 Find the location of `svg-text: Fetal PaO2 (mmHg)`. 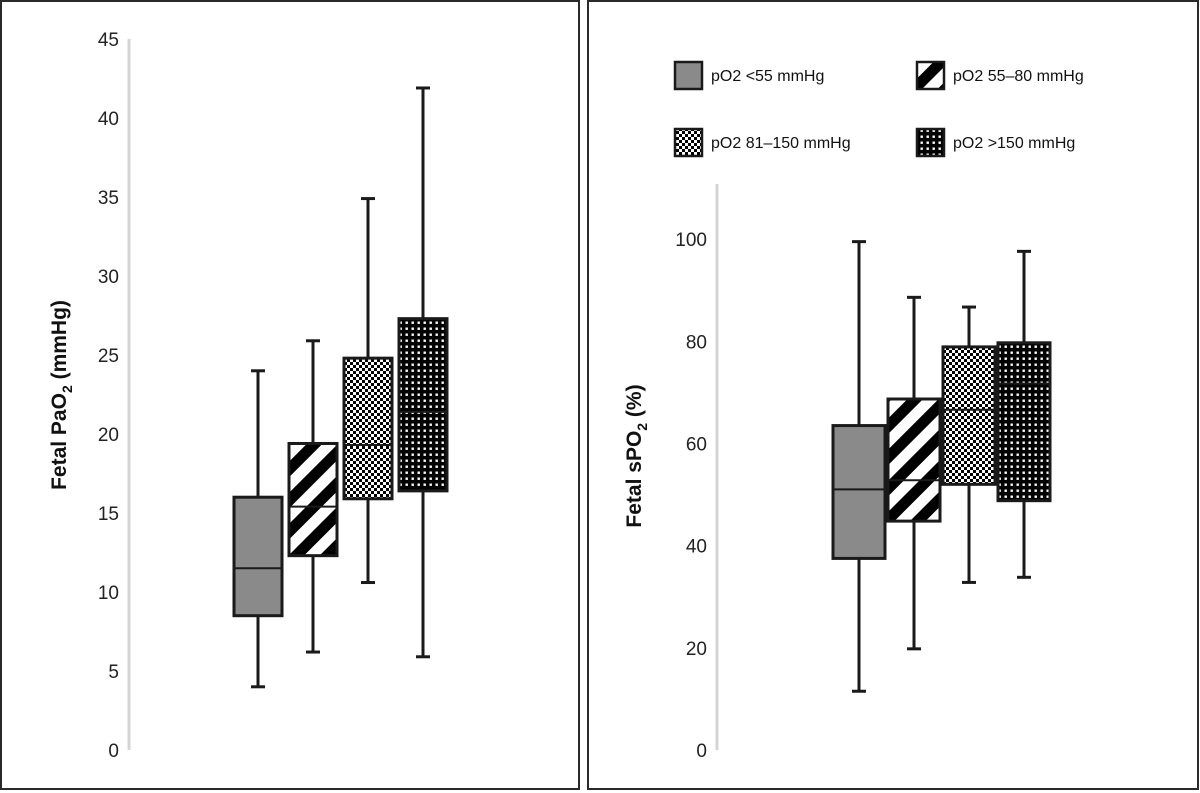

svg-text: Fetal PaO2 (mmHg) is located at coordinates (61, 395).